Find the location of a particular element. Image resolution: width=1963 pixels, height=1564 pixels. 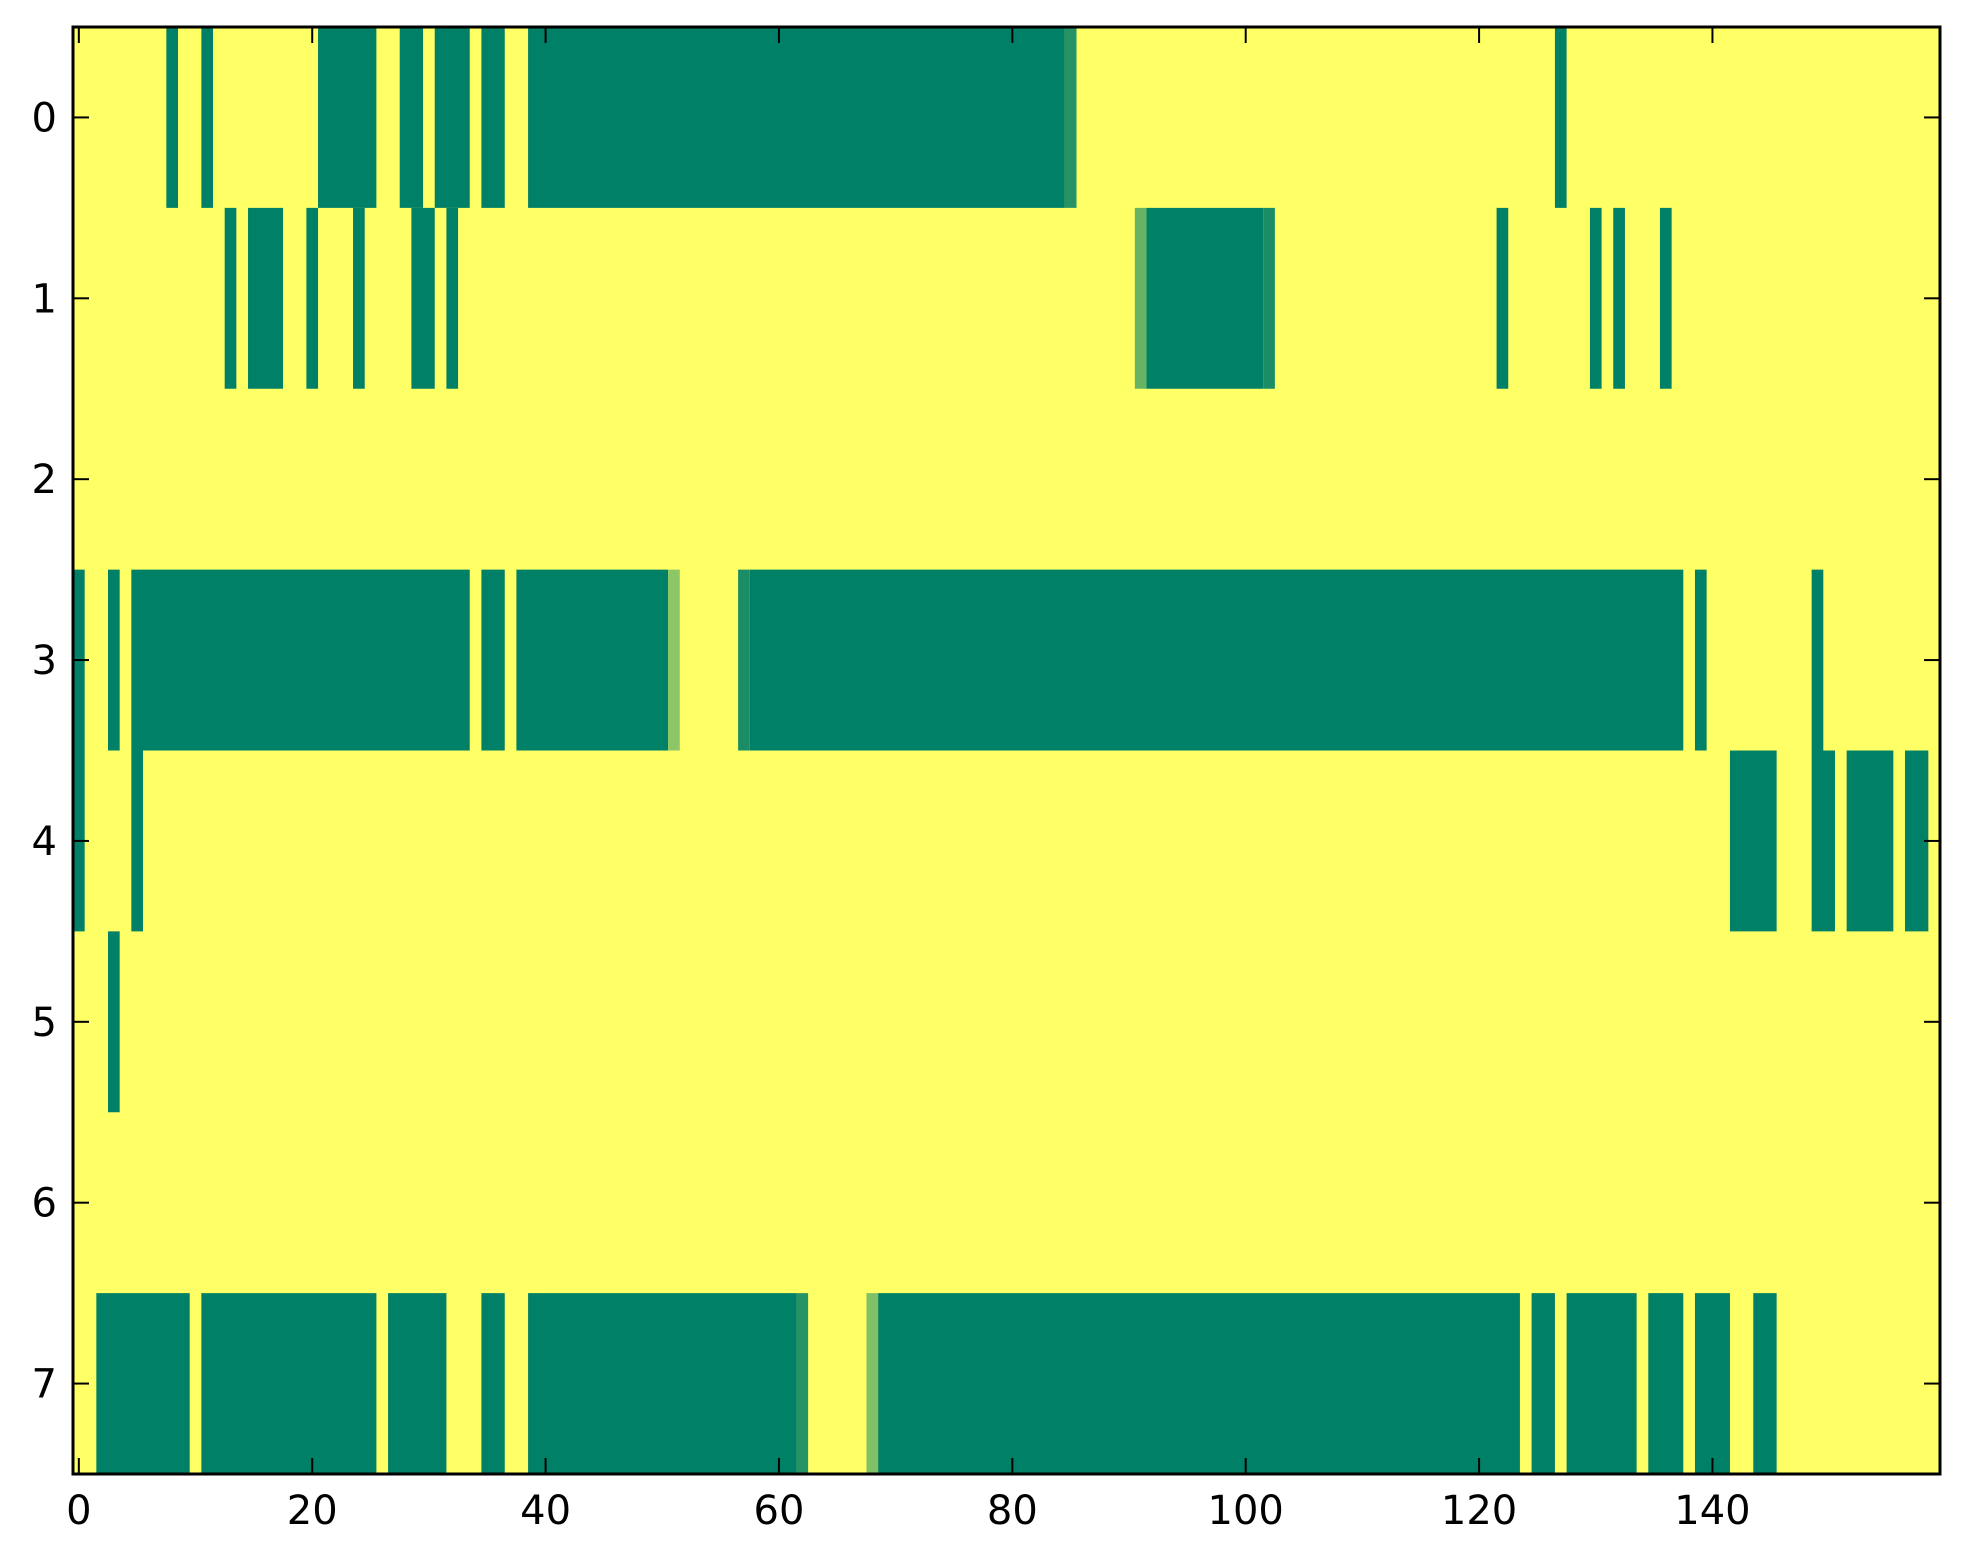

y-tick-label: 4 is located at coordinates (44, 842).